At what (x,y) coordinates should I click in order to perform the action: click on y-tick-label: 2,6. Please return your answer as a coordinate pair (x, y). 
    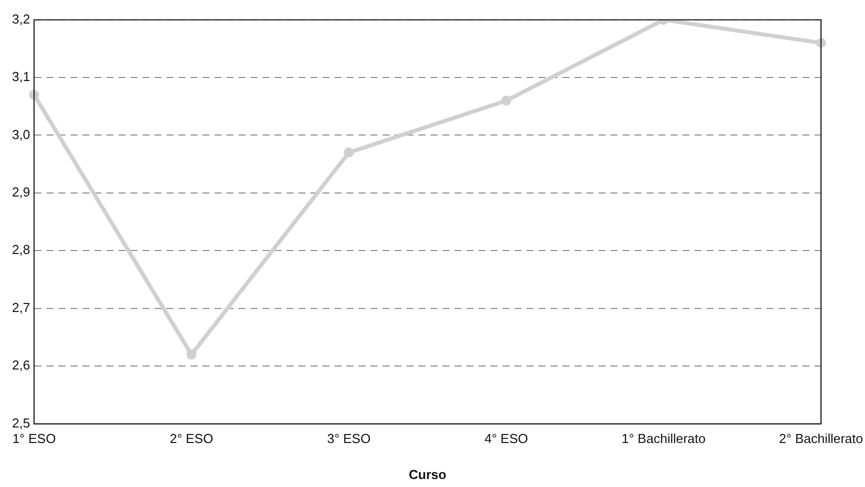
    Looking at the image, I should click on (21, 365).